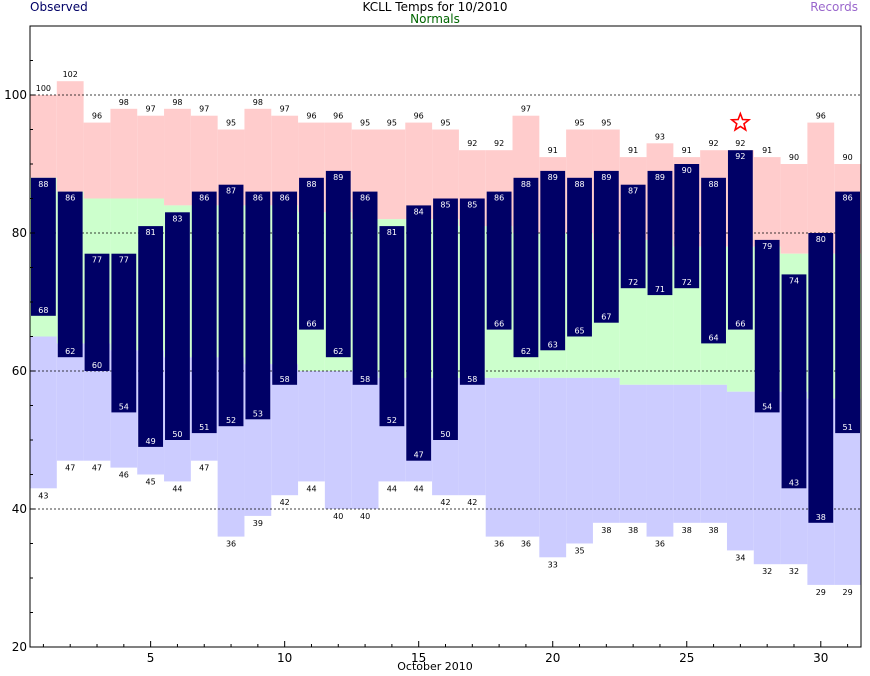 Image resolution: width=870 pixels, height=676 pixels. I want to click on record-low-label: 39, so click(258, 523).